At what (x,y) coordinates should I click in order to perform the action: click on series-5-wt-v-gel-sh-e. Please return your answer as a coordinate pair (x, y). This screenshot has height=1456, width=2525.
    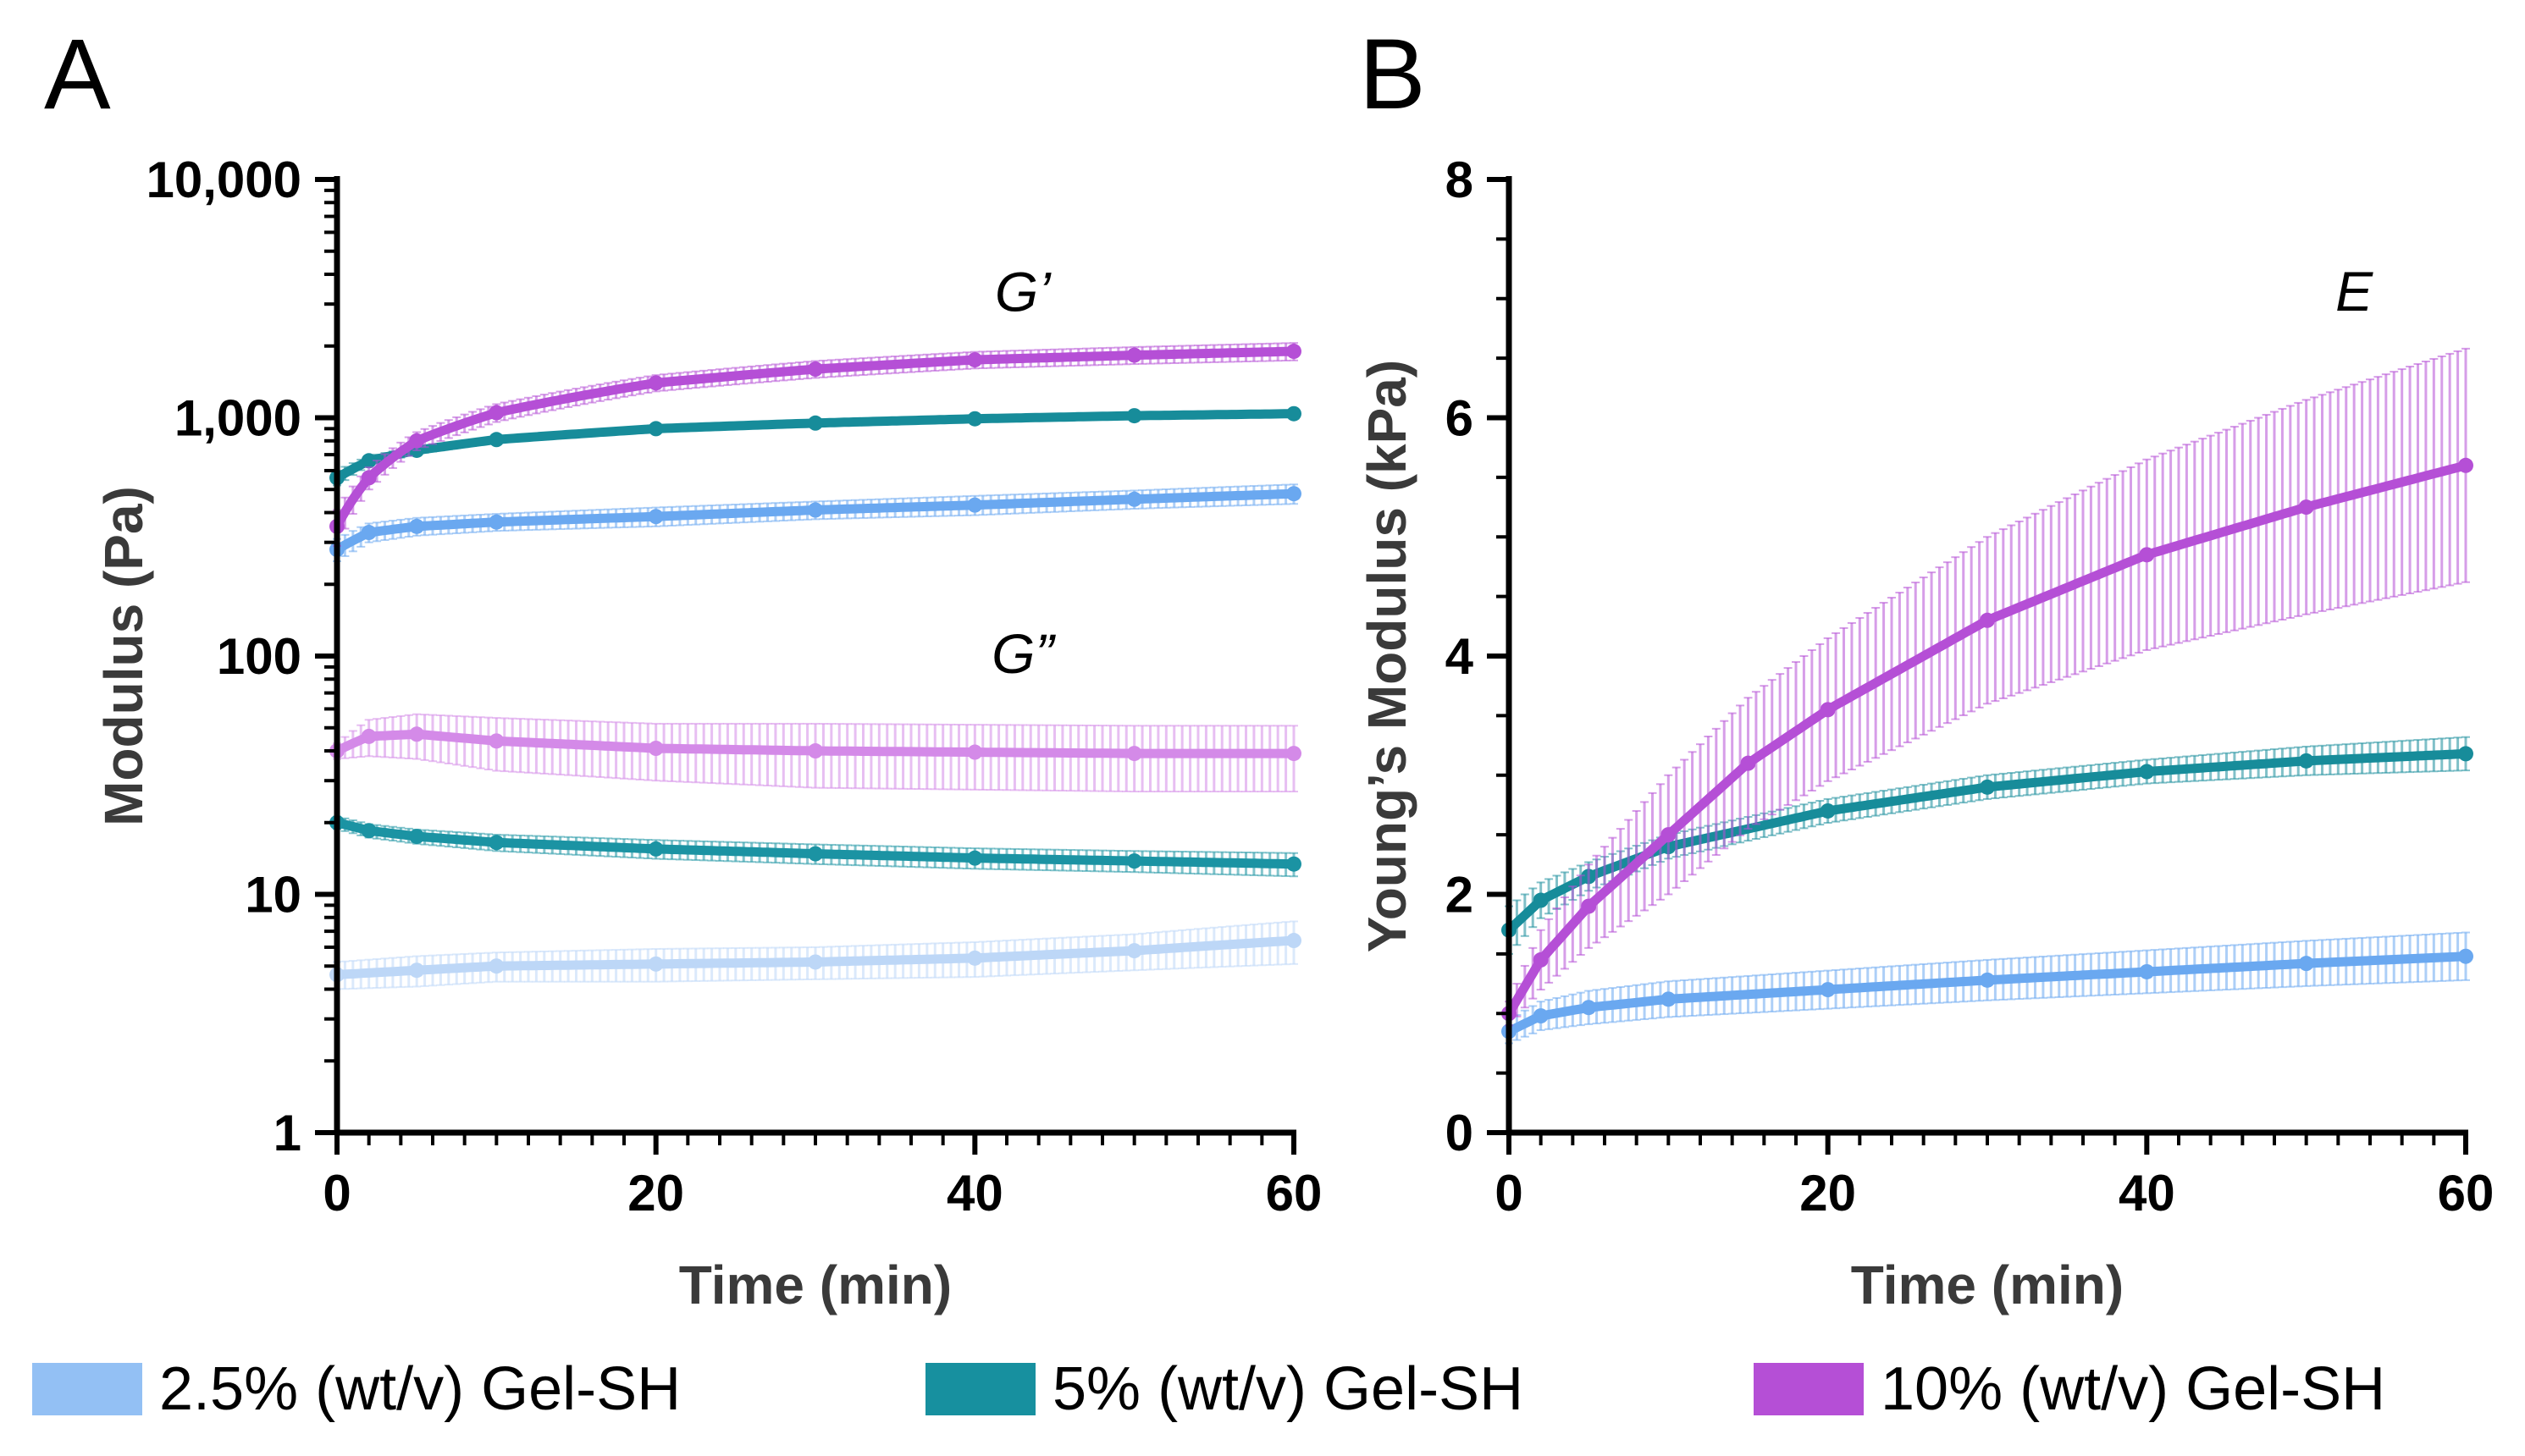
    Looking at the image, I should click on (1987, 845).